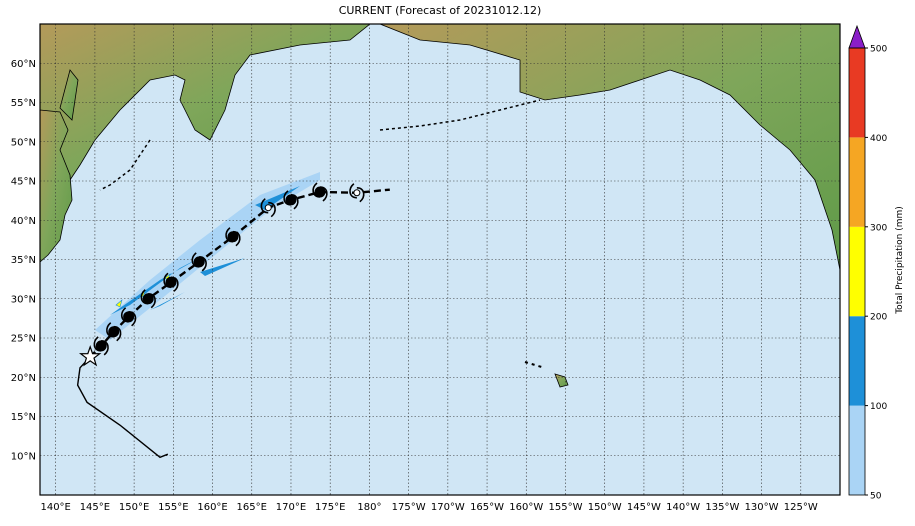 Image resolution: width=915 pixels, height=526 pixels. What do you see at coordinates (95, 507) in the screenshot?
I see `x-tick-label: 145°E` at bounding box center [95, 507].